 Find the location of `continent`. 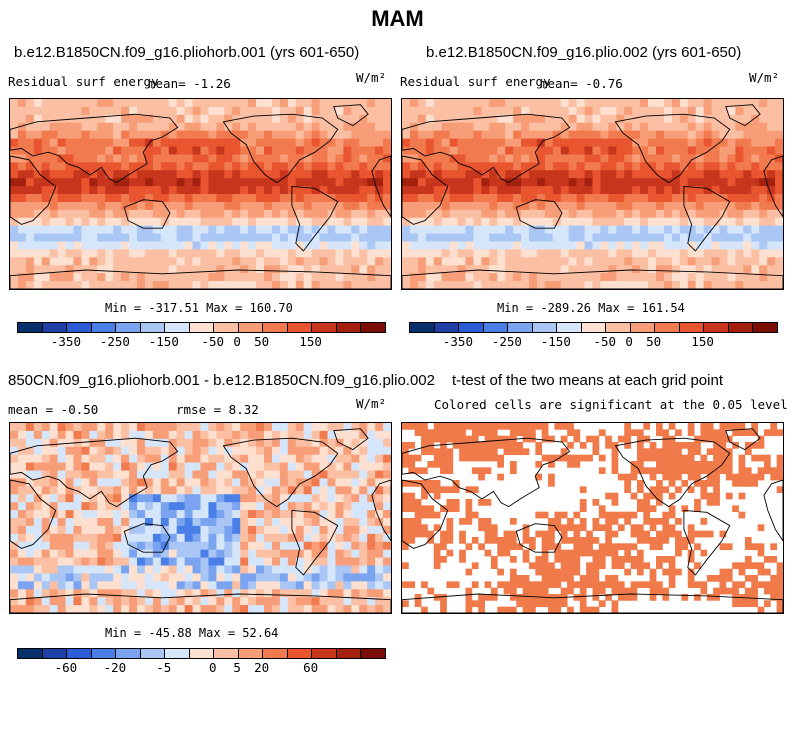

continent is located at coordinates (539, 538).